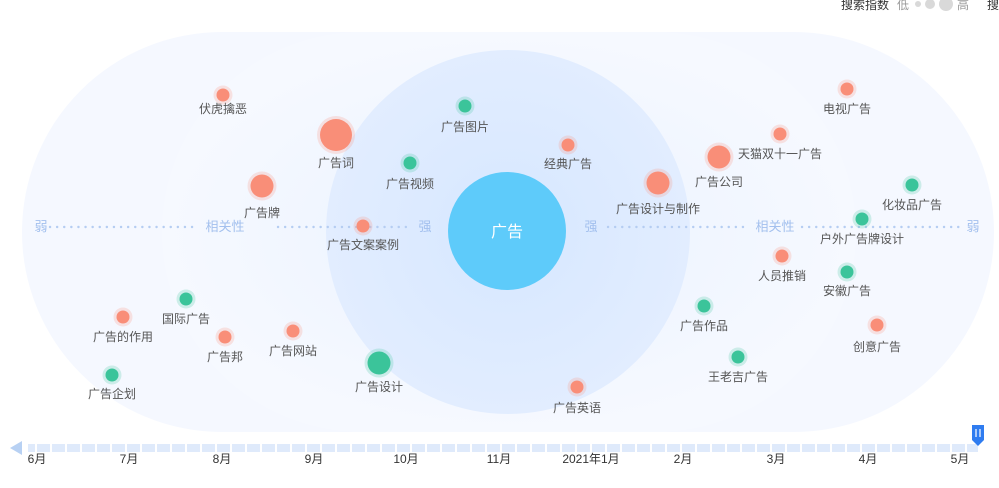 The image size is (999, 488). Describe the element at coordinates (112, 383) in the screenshot. I see `point-19: 广告企划` at that location.